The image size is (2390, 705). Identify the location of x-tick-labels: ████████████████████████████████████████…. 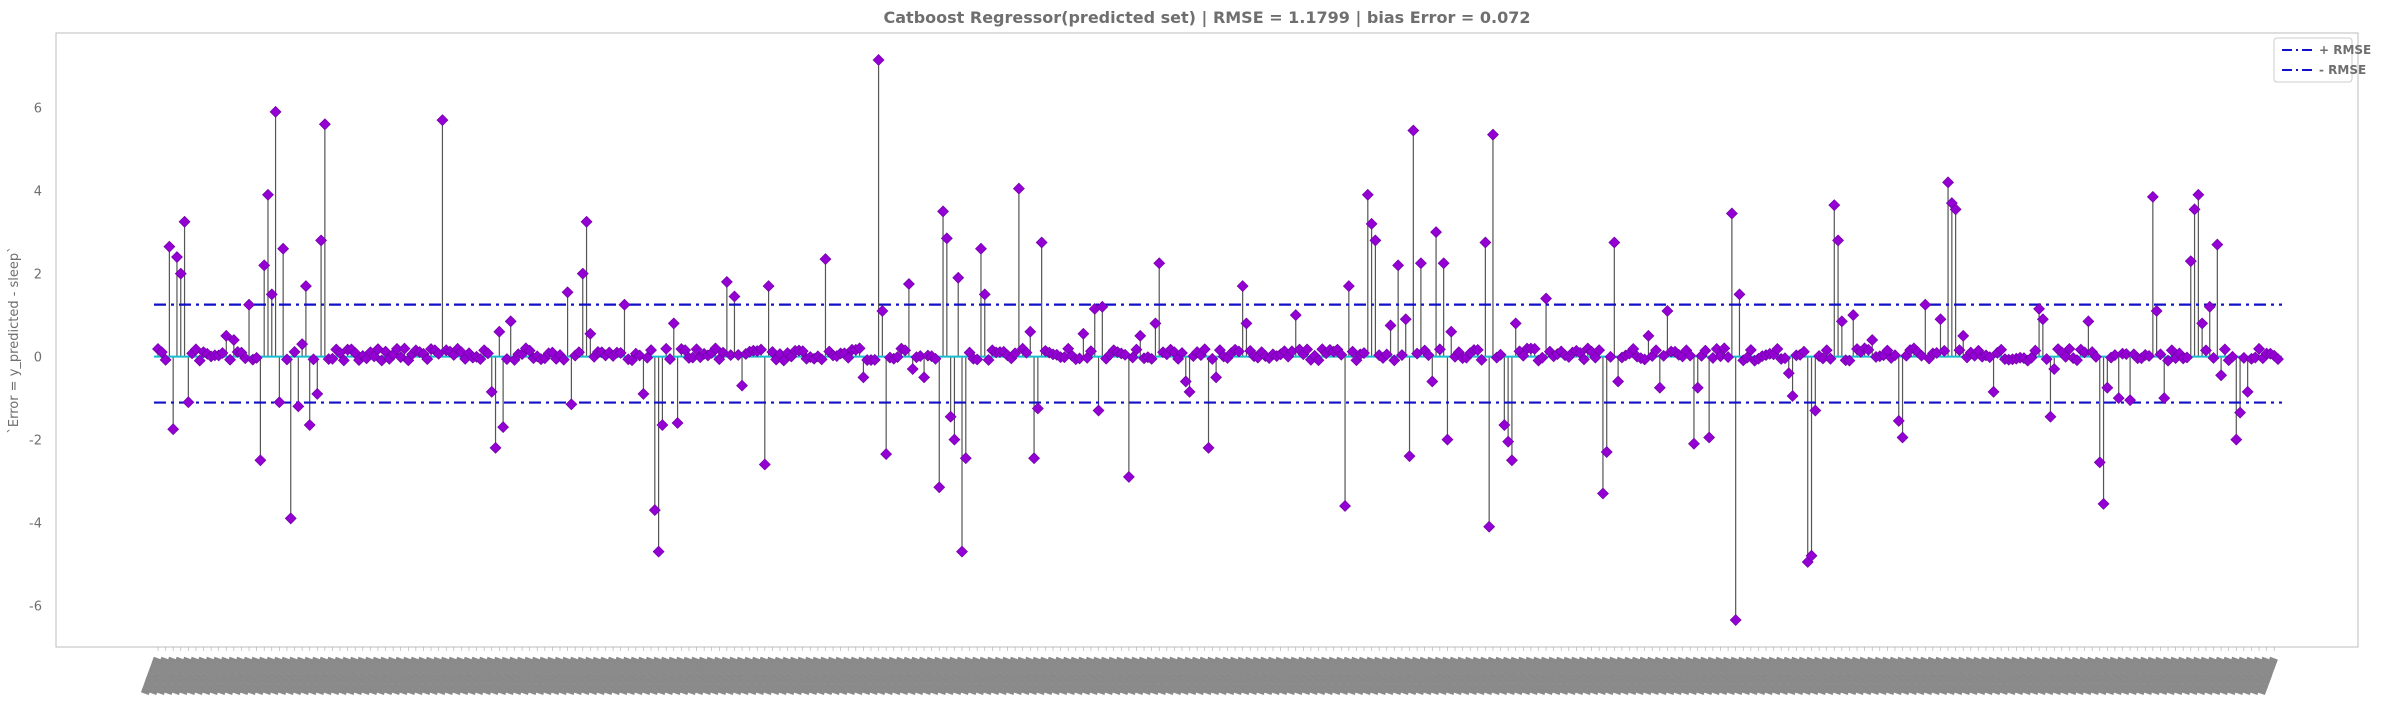
(1209, 671).